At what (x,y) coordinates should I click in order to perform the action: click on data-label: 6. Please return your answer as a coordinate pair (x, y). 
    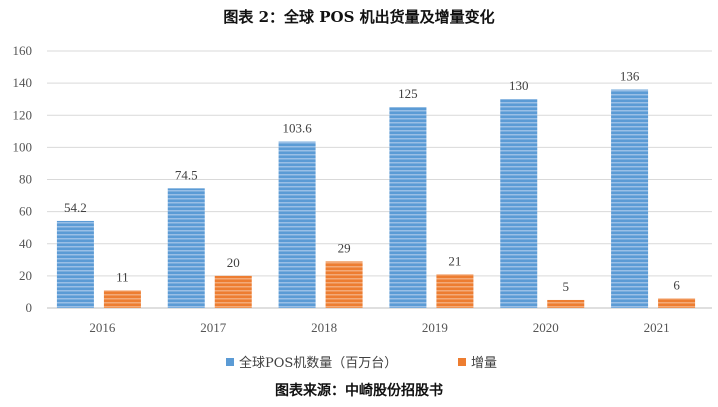
    Looking at the image, I should click on (676, 284).